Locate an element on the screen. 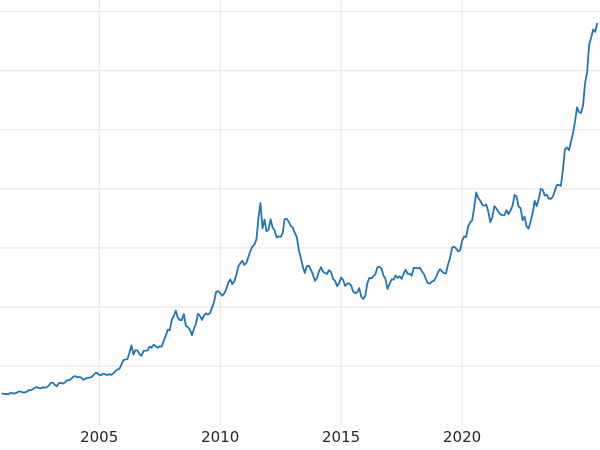 The height and width of the screenshot is (450, 600). x-axis-tick-label: 2020 is located at coordinates (462, 437).